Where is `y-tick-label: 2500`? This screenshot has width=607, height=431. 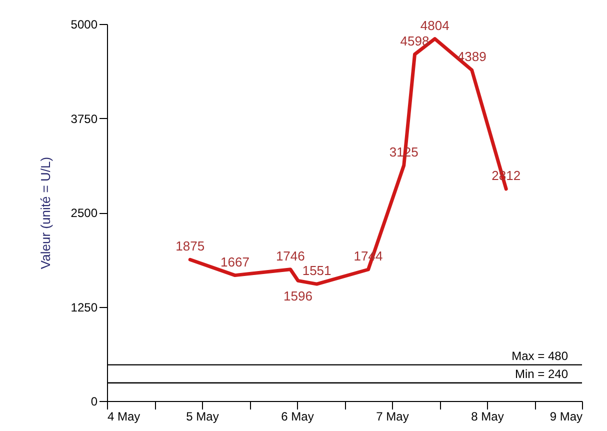
y-tick-label: 2500 is located at coordinates (84, 213).